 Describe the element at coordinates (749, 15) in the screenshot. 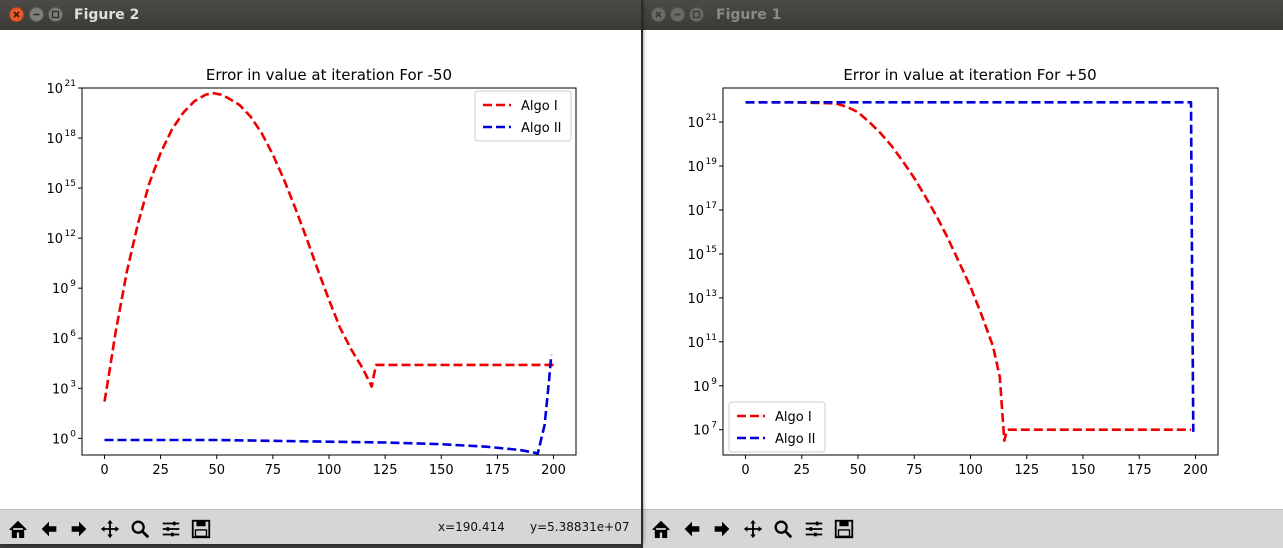

I see `window-title: Figure 1` at that location.